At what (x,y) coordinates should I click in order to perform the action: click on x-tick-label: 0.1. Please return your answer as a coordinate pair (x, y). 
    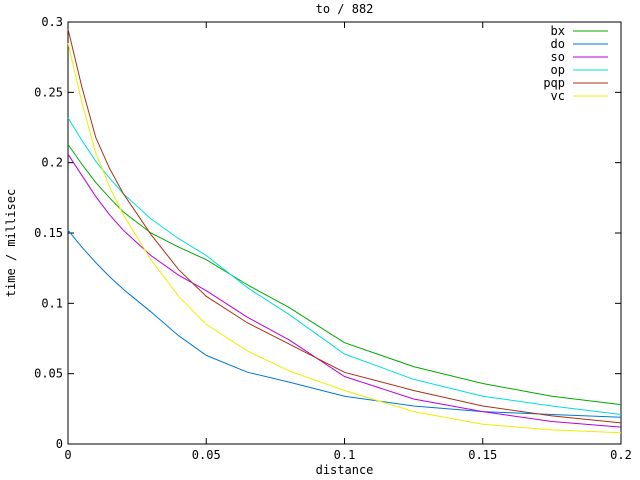
    Looking at the image, I should click on (345, 455).